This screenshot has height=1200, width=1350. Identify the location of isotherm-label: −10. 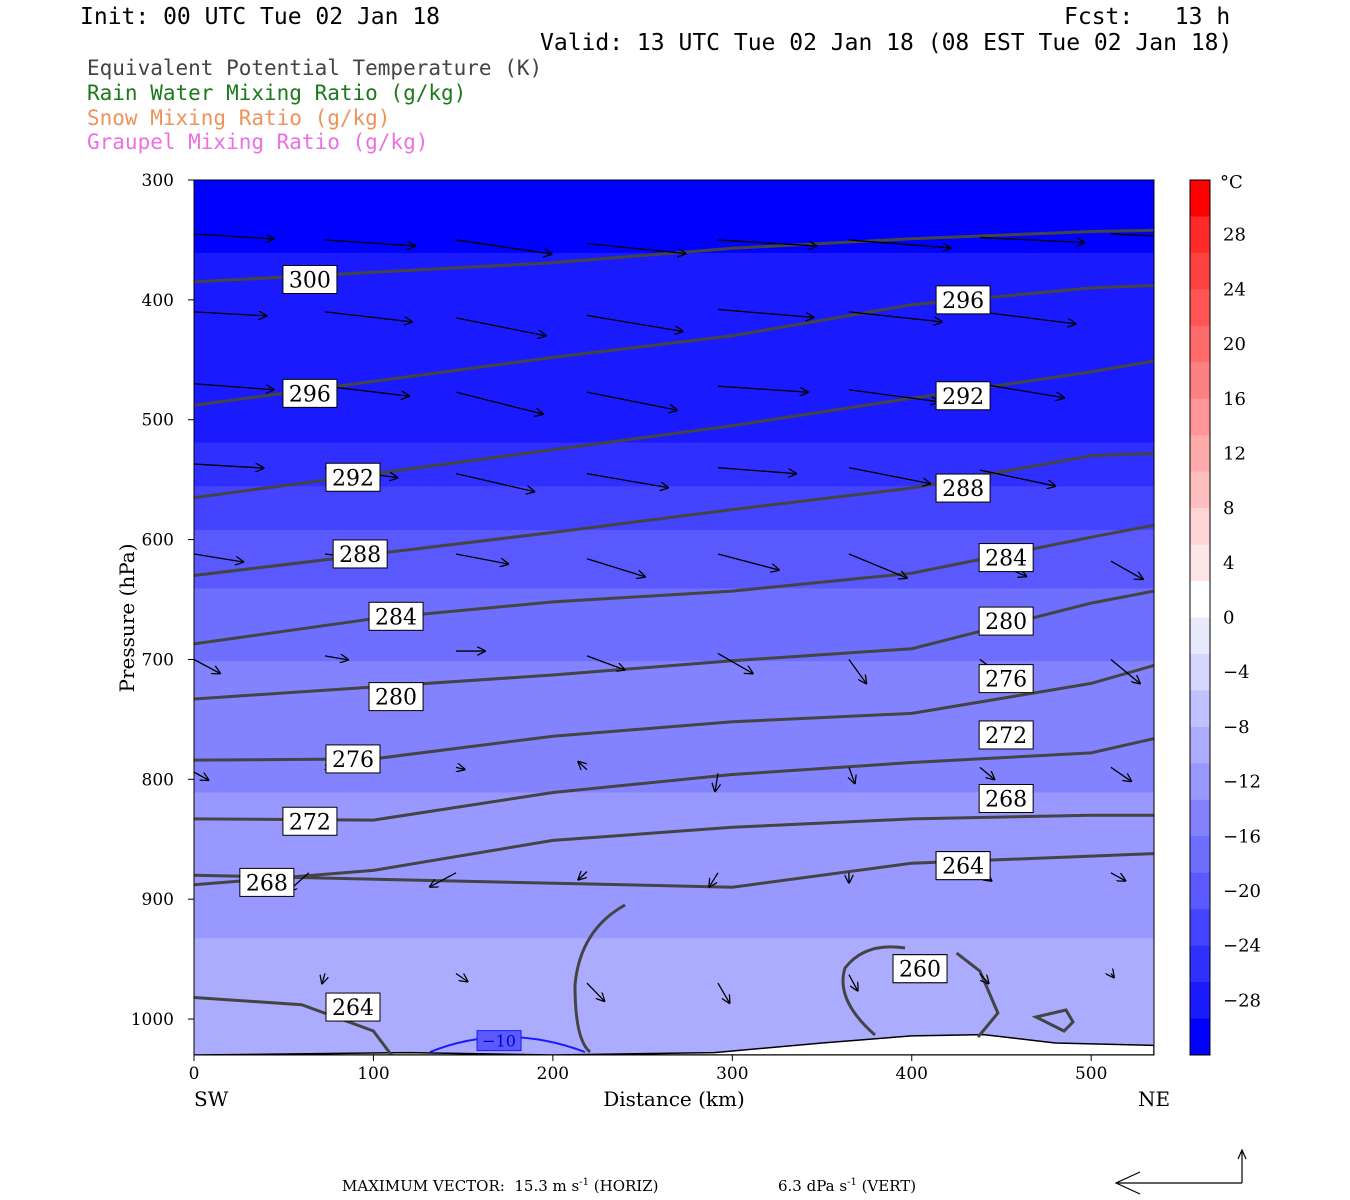
(499, 1041).